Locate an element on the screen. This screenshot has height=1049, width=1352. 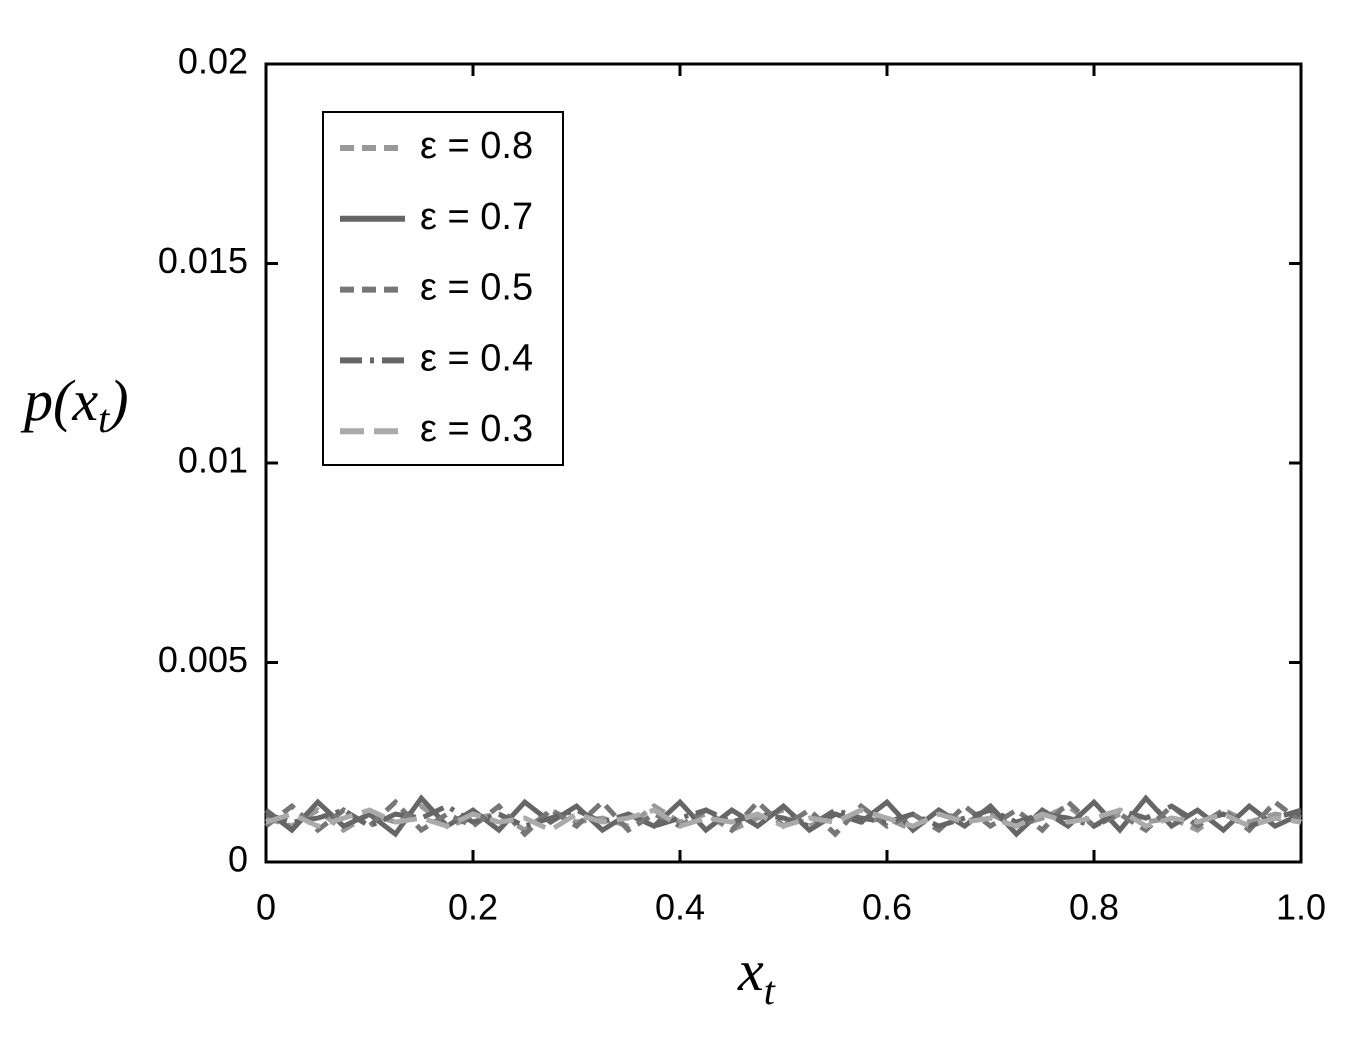
x-tick-label: 0.4 is located at coordinates (680, 907).